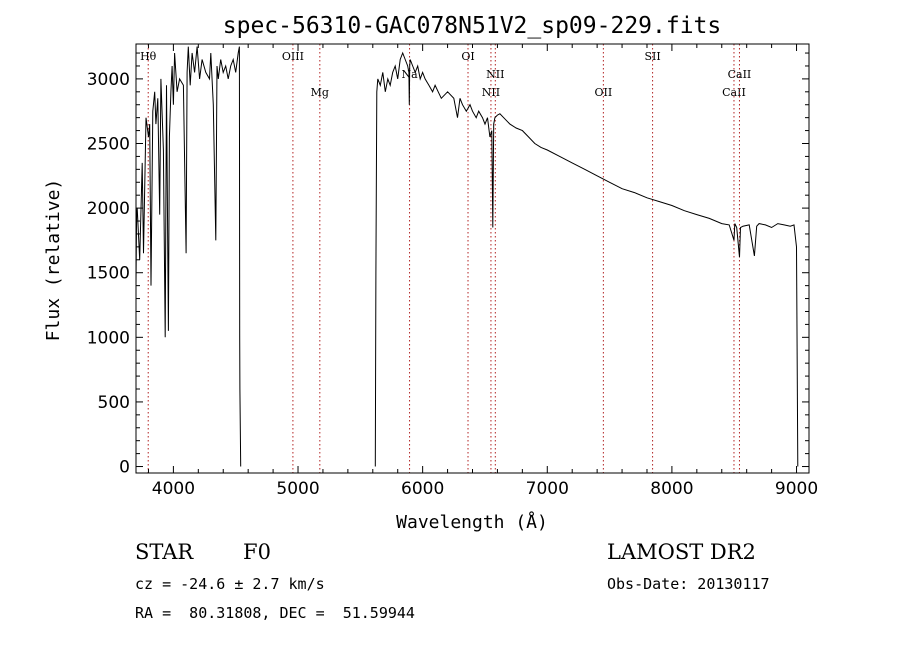 The height and width of the screenshot is (649, 900). What do you see at coordinates (547, 489) in the screenshot?
I see `x-tick-label: 7000` at bounding box center [547, 489].